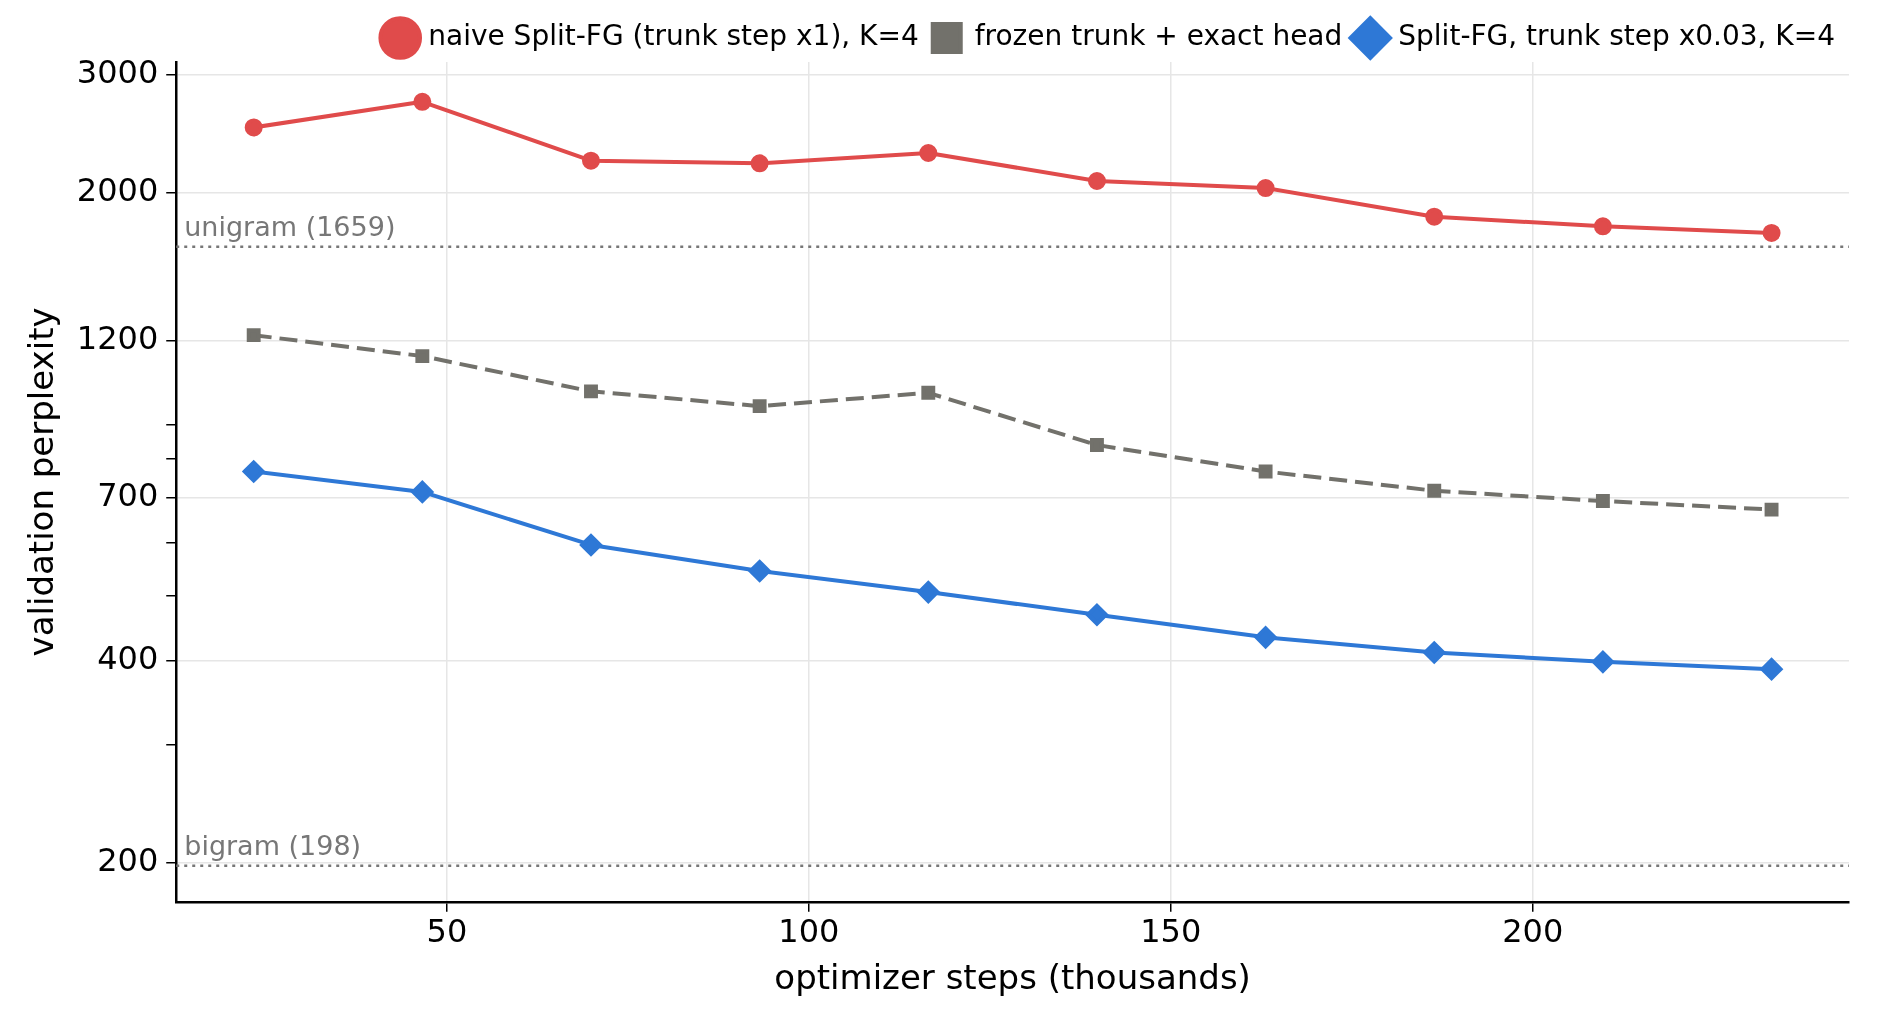 This screenshot has height=1015, width=1889. I want to click on ref-line-label: bigram (198), so click(273, 846).